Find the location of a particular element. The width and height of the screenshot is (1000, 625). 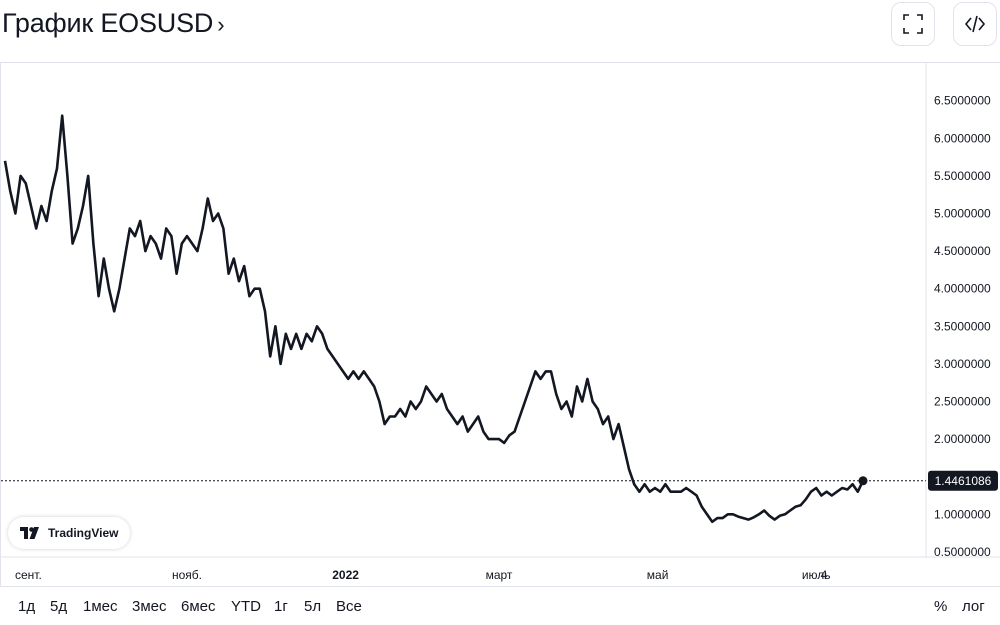

price-tick-label: 5.0000000 is located at coordinates (962, 214).